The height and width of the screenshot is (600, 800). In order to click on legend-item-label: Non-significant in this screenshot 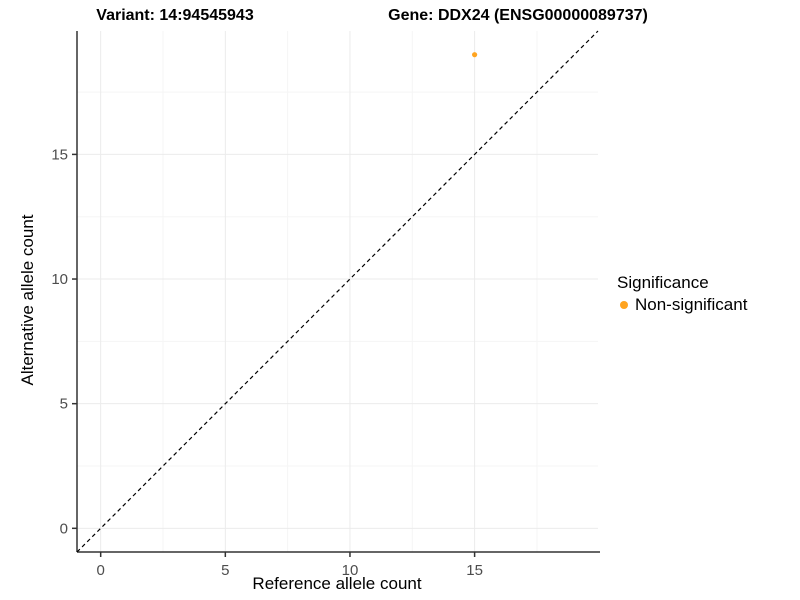, I will do `click(691, 304)`.